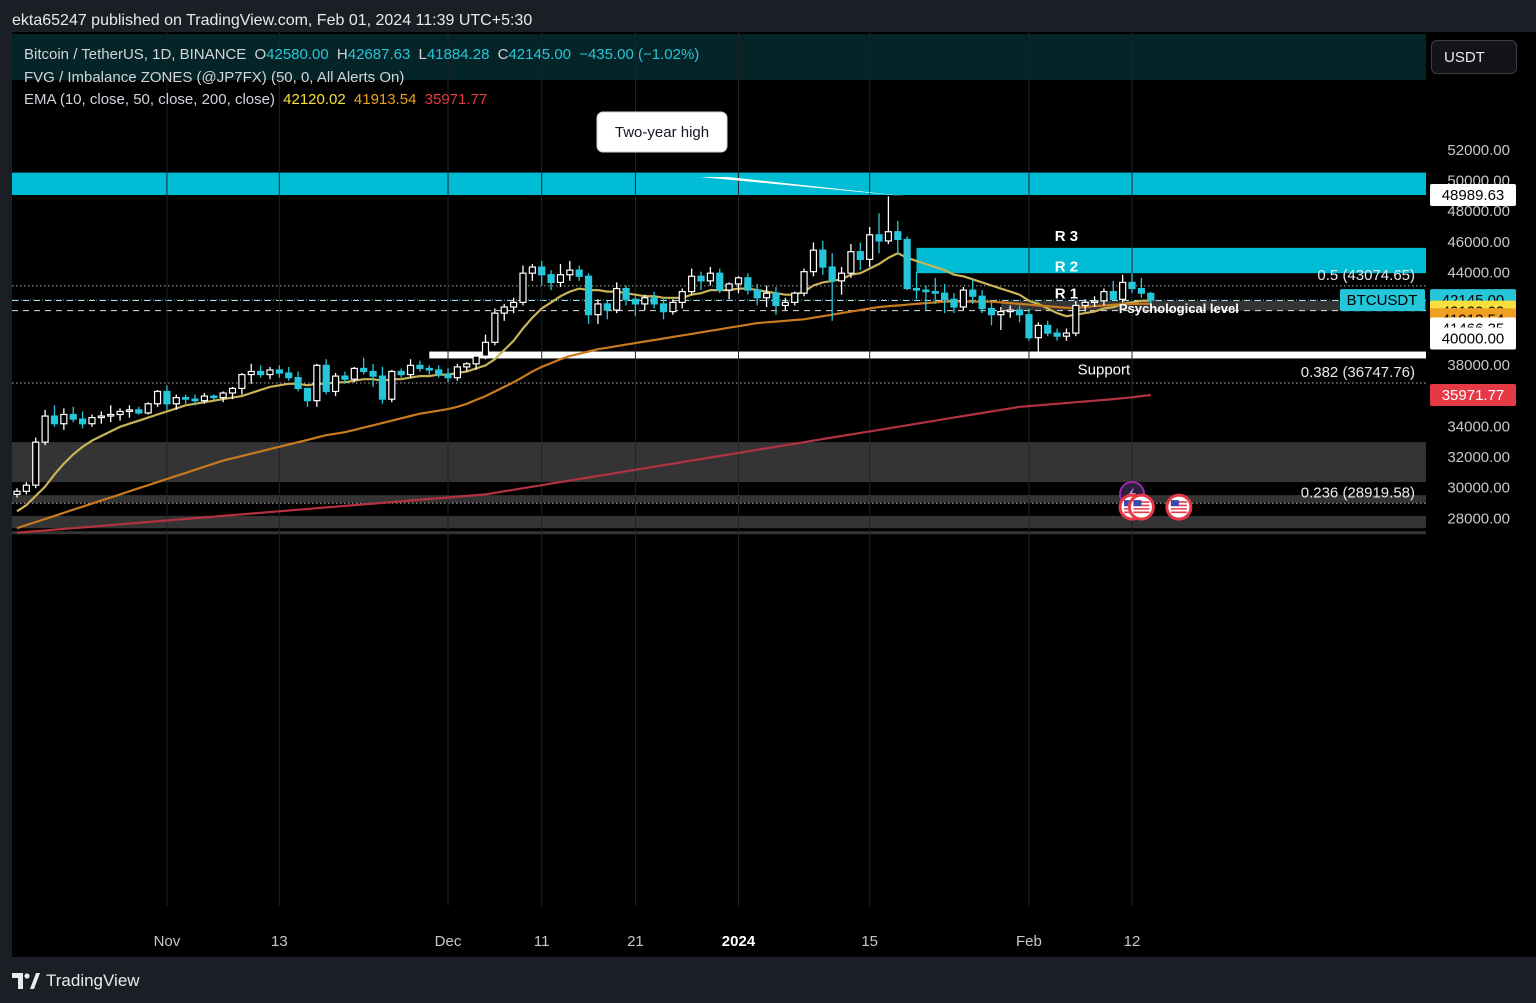  What do you see at coordinates (1474, 57) in the screenshot?
I see `currency-button: USDT` at bounding box center [1474, 57].